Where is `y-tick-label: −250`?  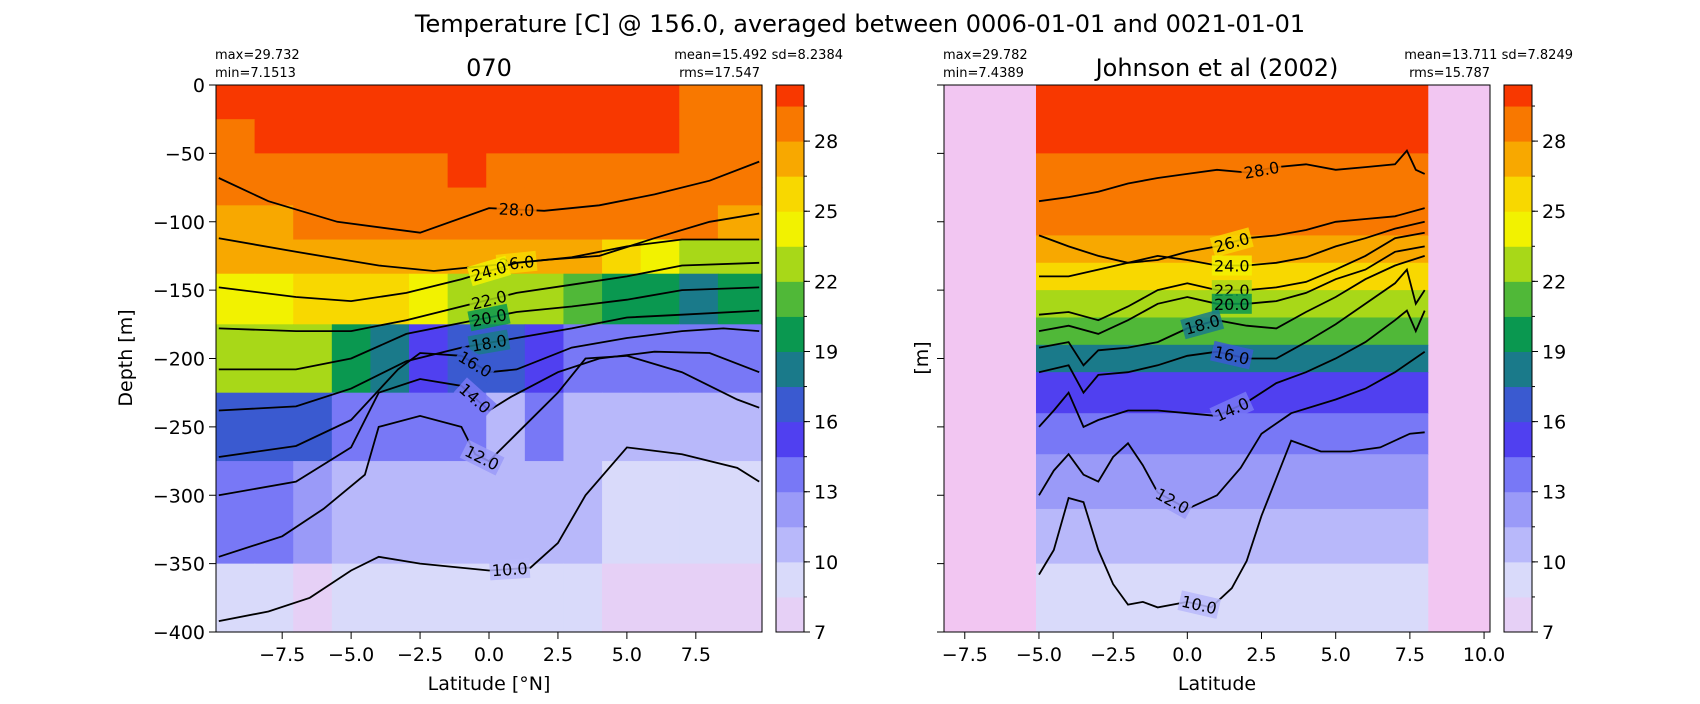 y-tick-label: −250 is located at coordinates (179, 428).